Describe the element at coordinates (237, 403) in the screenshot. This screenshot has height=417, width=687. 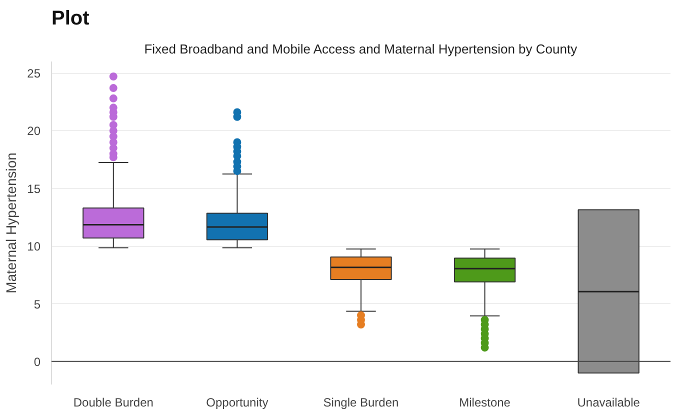
I see `x-tick-label: Opportunity` at that location.